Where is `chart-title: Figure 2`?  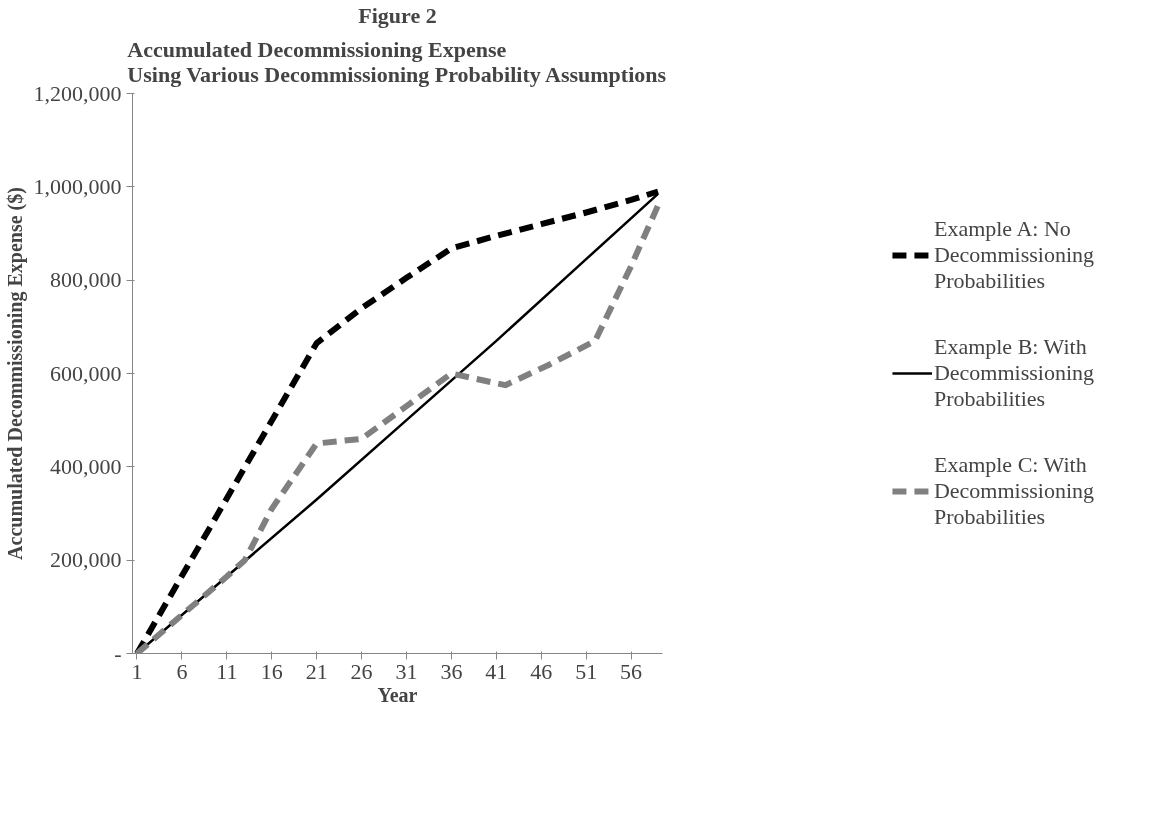
chart-title: Figure 2 is located at coordinates (397, 15).